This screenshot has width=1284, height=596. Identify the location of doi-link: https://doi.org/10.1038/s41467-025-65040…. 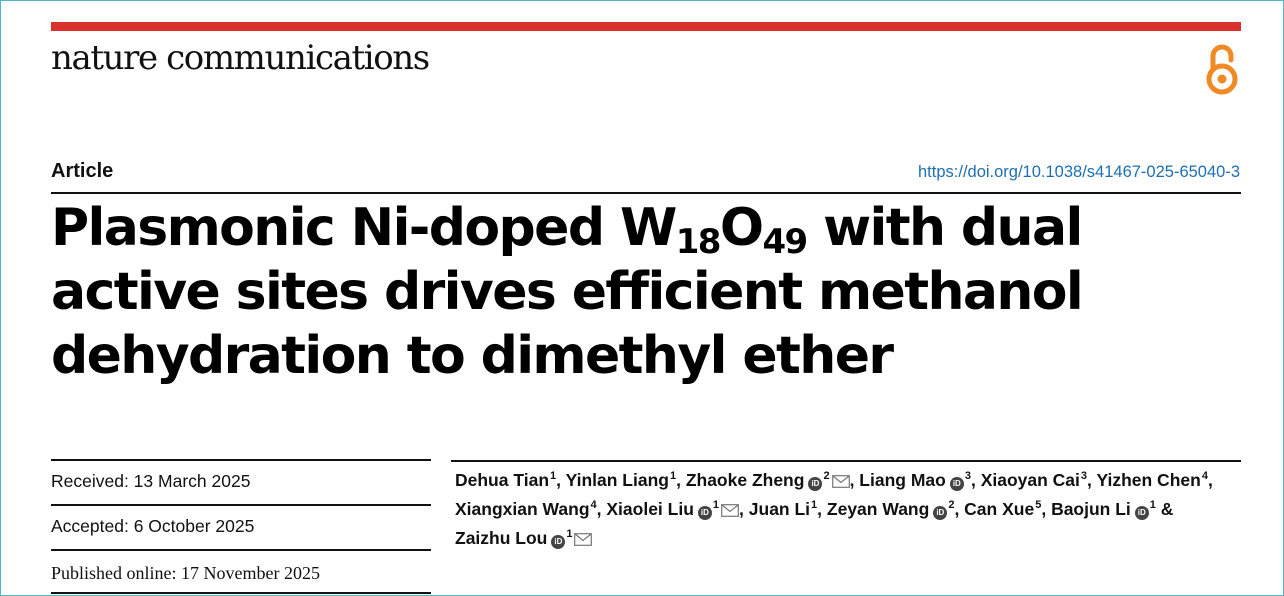
(1079, 172).